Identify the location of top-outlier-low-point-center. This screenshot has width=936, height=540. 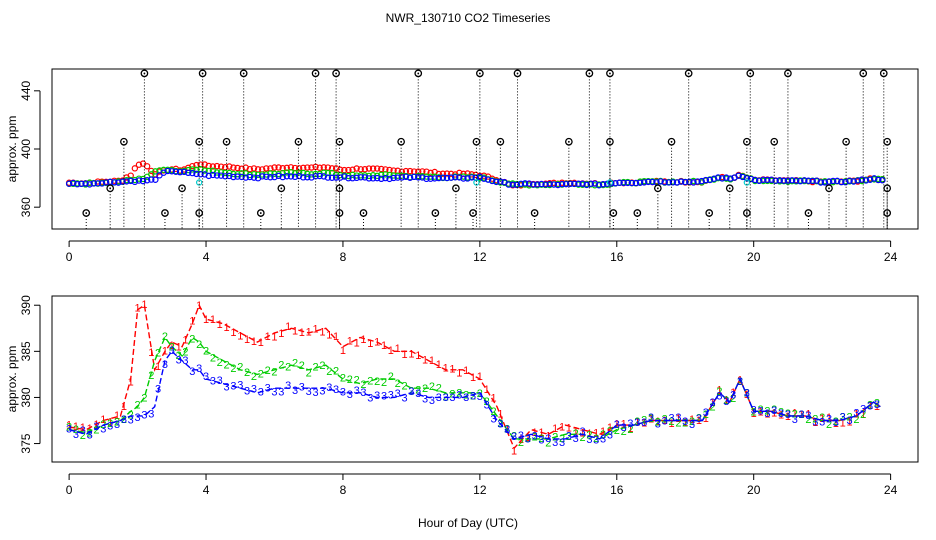
(808, 213).